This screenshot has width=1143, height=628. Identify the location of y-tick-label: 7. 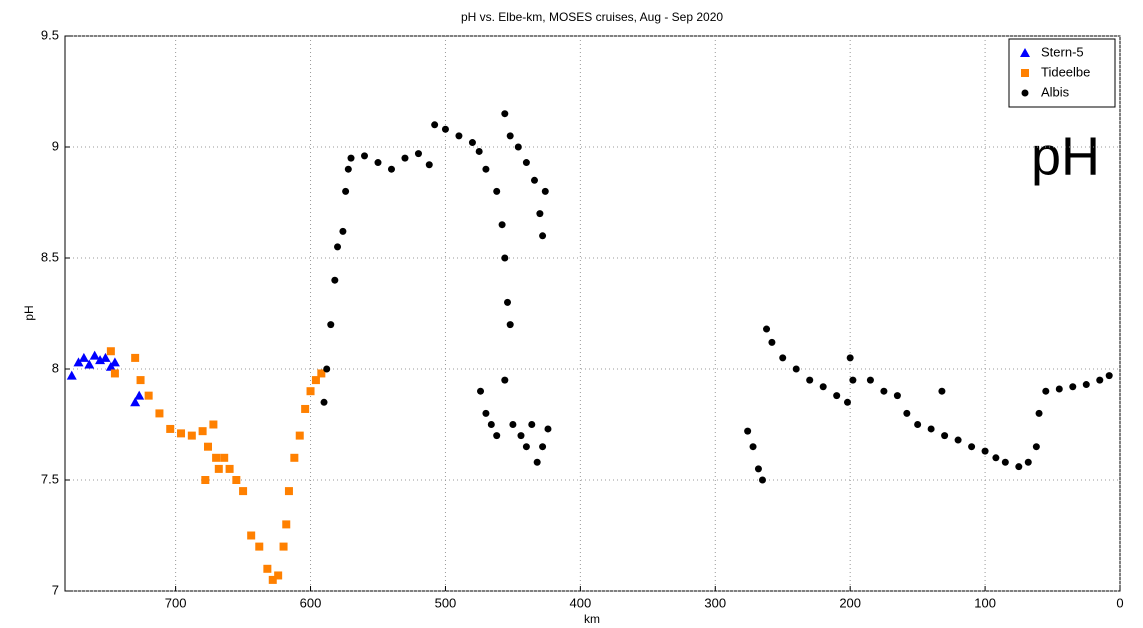
(55, 589).